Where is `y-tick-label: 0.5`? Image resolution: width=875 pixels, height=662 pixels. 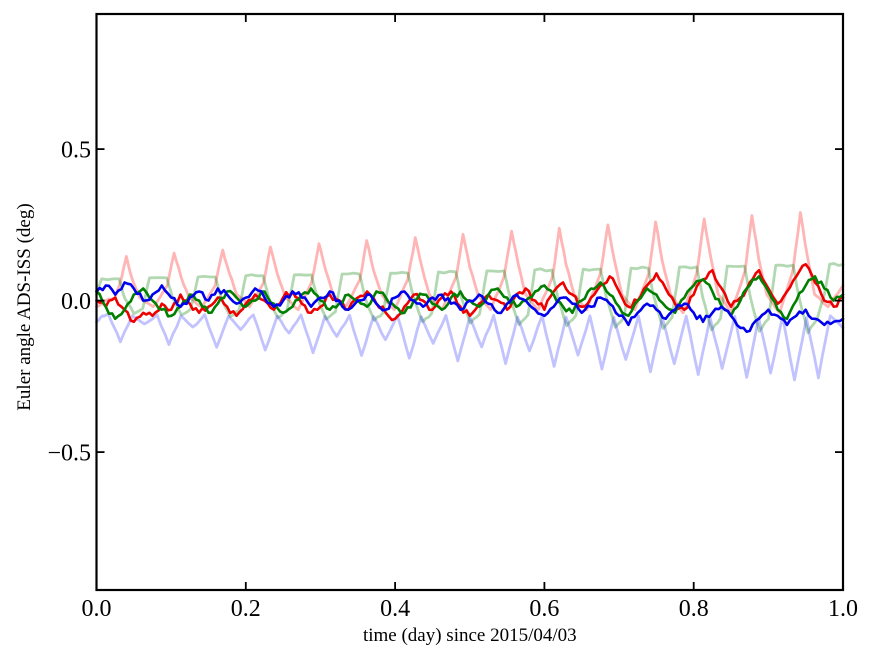 y-tick-label: 0.5 is located at coordinates (76, 151).